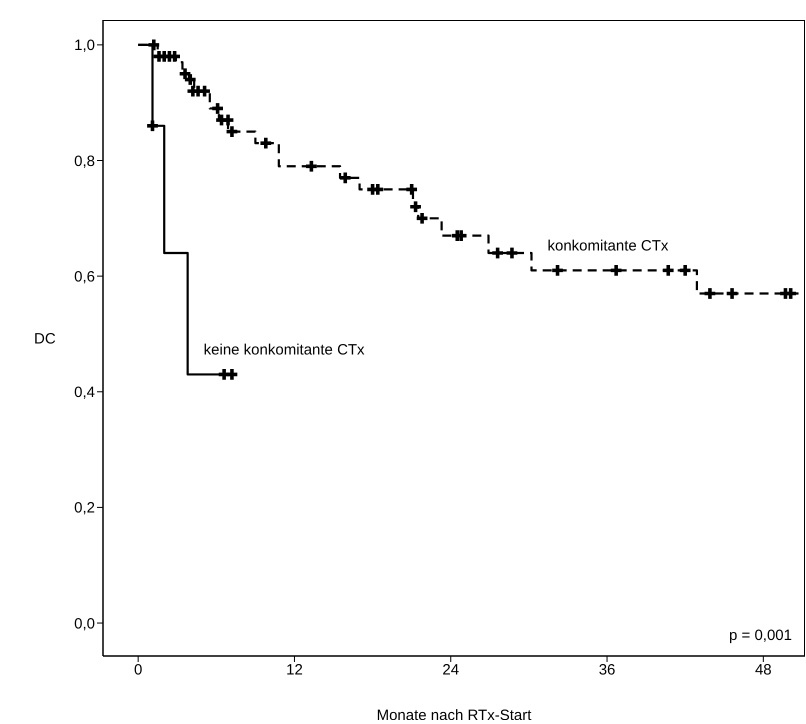 The height and width of the screenshot is (724, 806). What do you see at coordinates (763, 670) in the screenshot?
I see `x-tick-label: 48` at bounding box center [763, 670].